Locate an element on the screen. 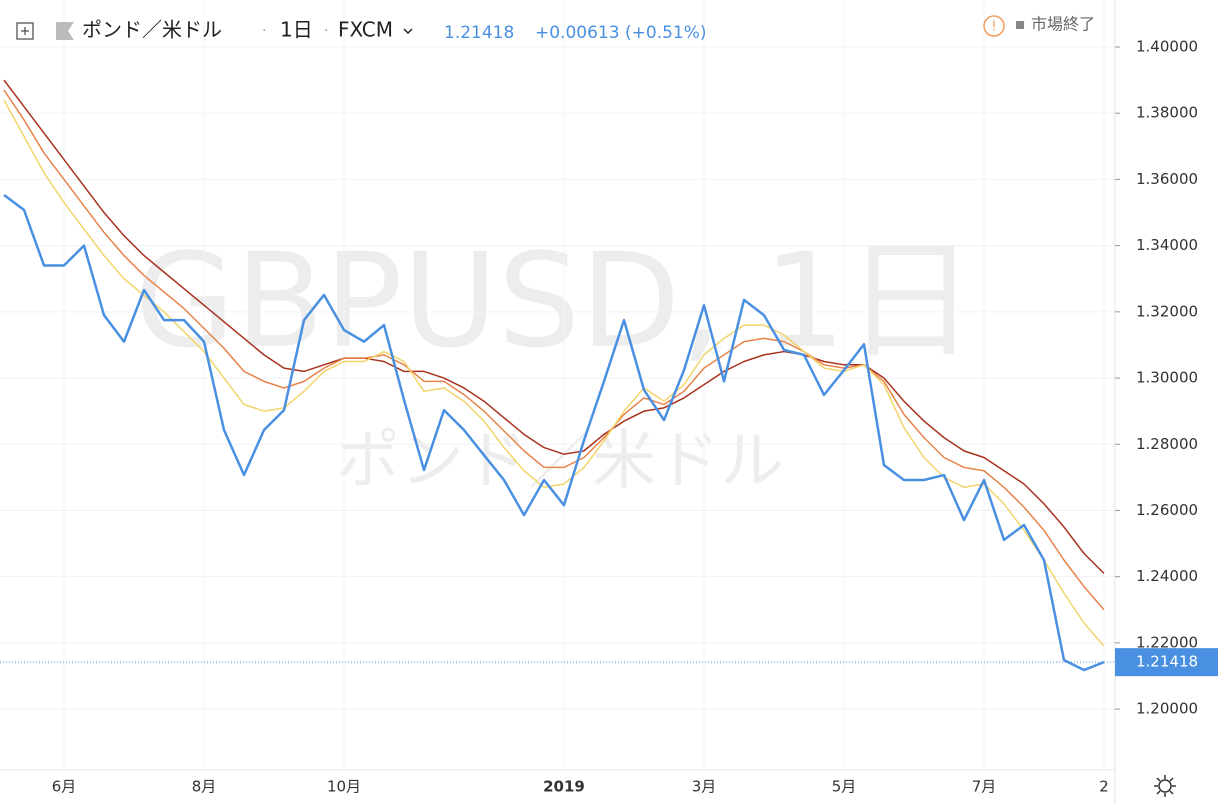 The height and width of the screenshot is (804, 1218). price-tag-label: 1.21418 is located at coordinates (1167, 662).